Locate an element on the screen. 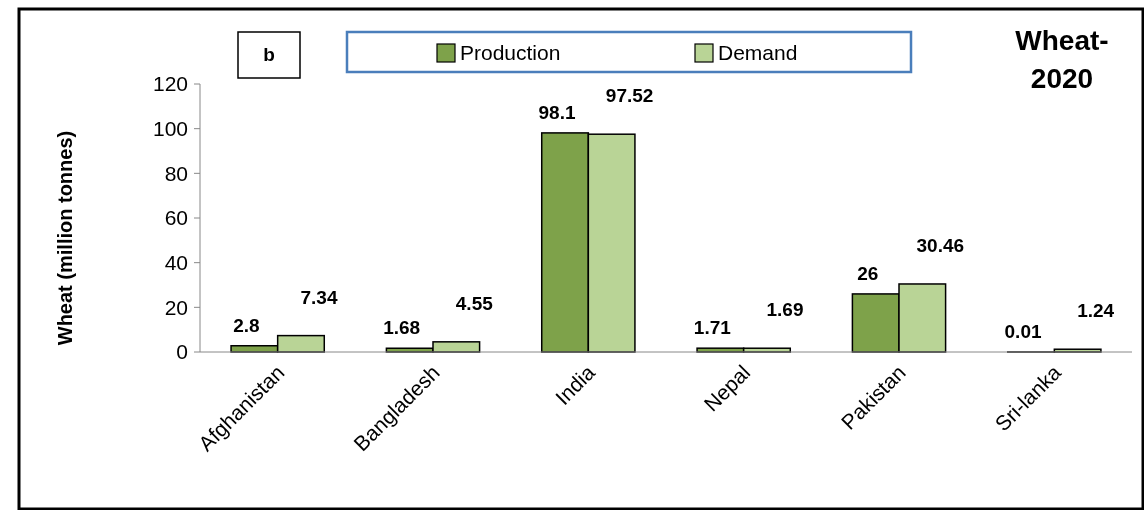 The height and width of the screenshot is (510, 1144). data-label: 4.55 is located at coordinates (474, 303).